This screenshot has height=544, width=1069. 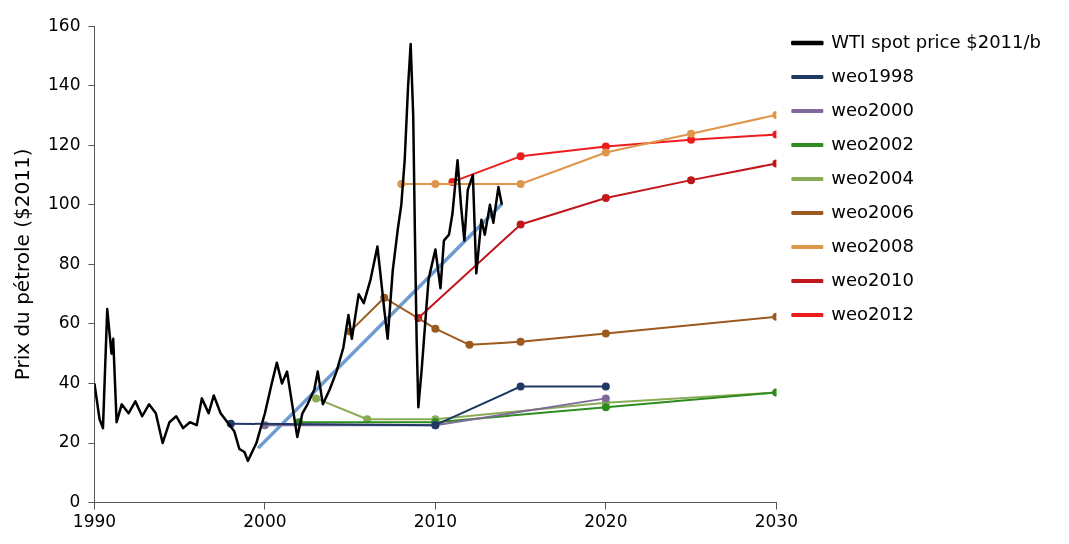 I want to click on legend-label: weo2004, so click(x=872, y=177).